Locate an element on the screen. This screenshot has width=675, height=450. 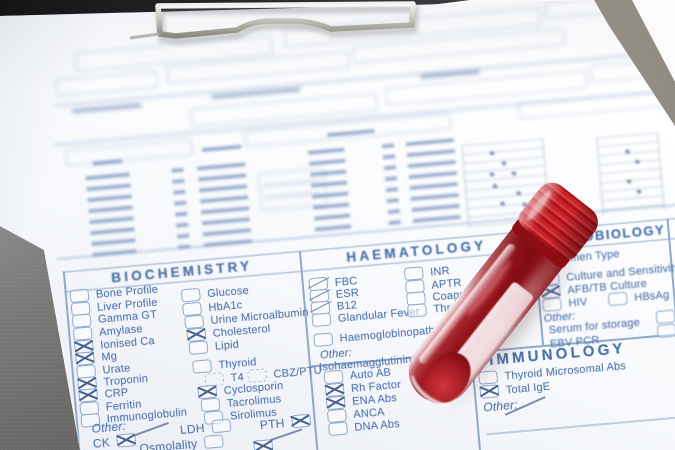
label-ck: CK is located at coordinates (101, 442).